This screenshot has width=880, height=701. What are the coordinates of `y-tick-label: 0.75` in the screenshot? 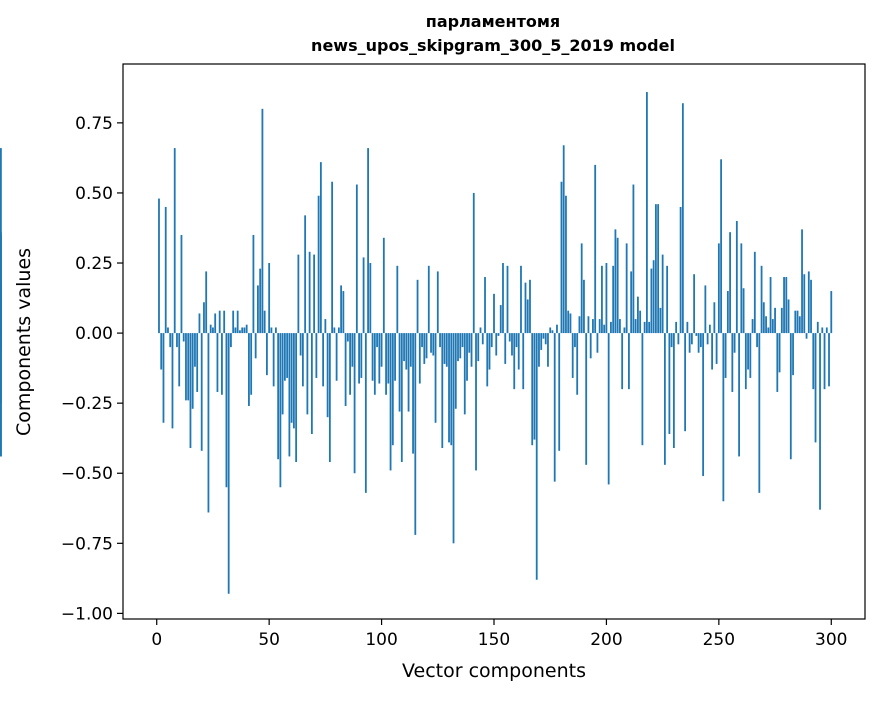 It's located at (94, 124).